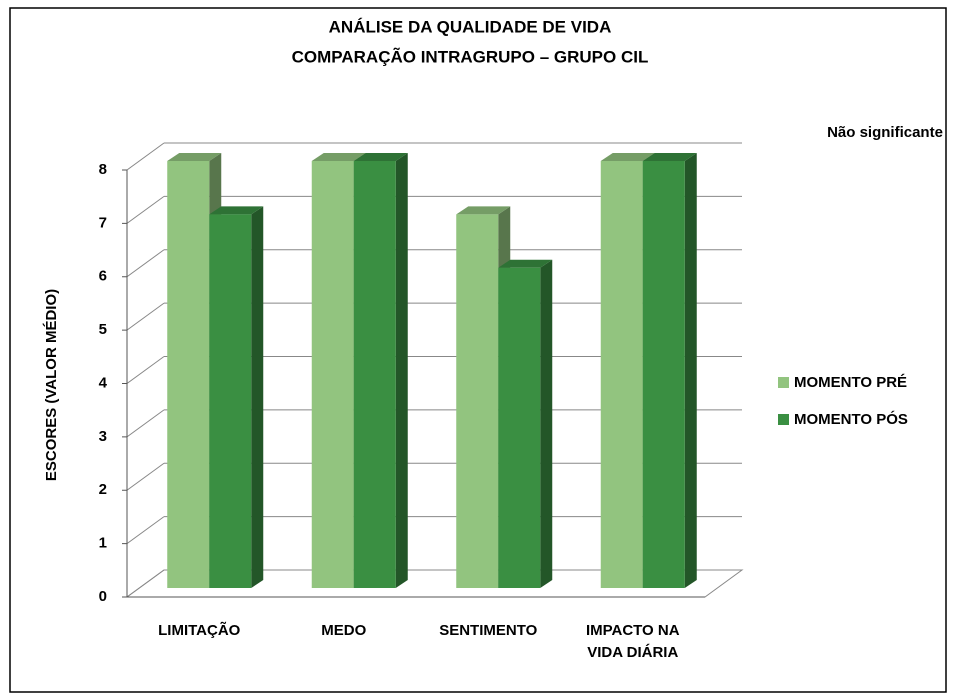 The height and width of the screenshot is (698, 954). What do you see at coordinates (470, 26) in the screenshot?
I see `chart-title: ANÁLISE DA QUALIDADE DE VIDA` at bounding box center [470, 26].